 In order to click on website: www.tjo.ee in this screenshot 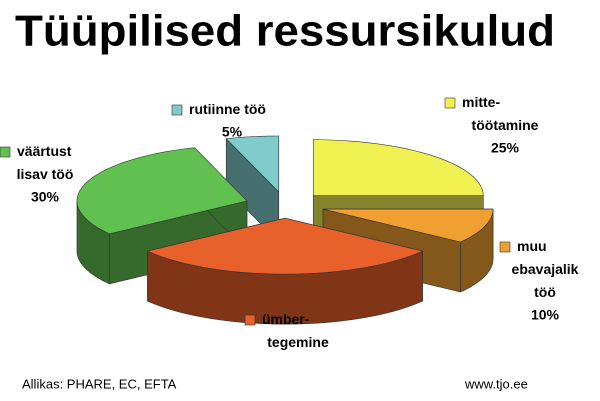, I will do `click(496, 383)`.